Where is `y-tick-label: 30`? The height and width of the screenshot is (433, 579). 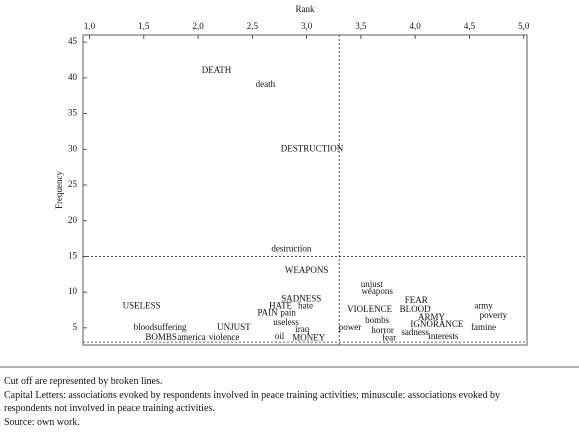 y-tick-label: 30 is located at coordinates (73, 148).